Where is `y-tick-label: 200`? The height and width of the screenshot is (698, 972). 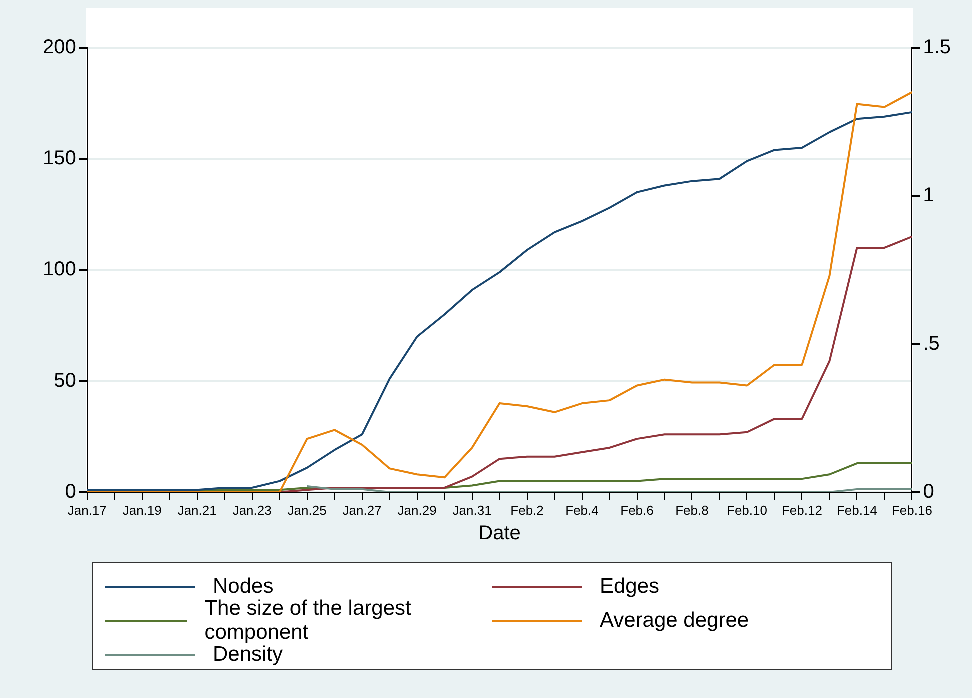
y-tick-label: 200 is located at coordinates (59, 47).